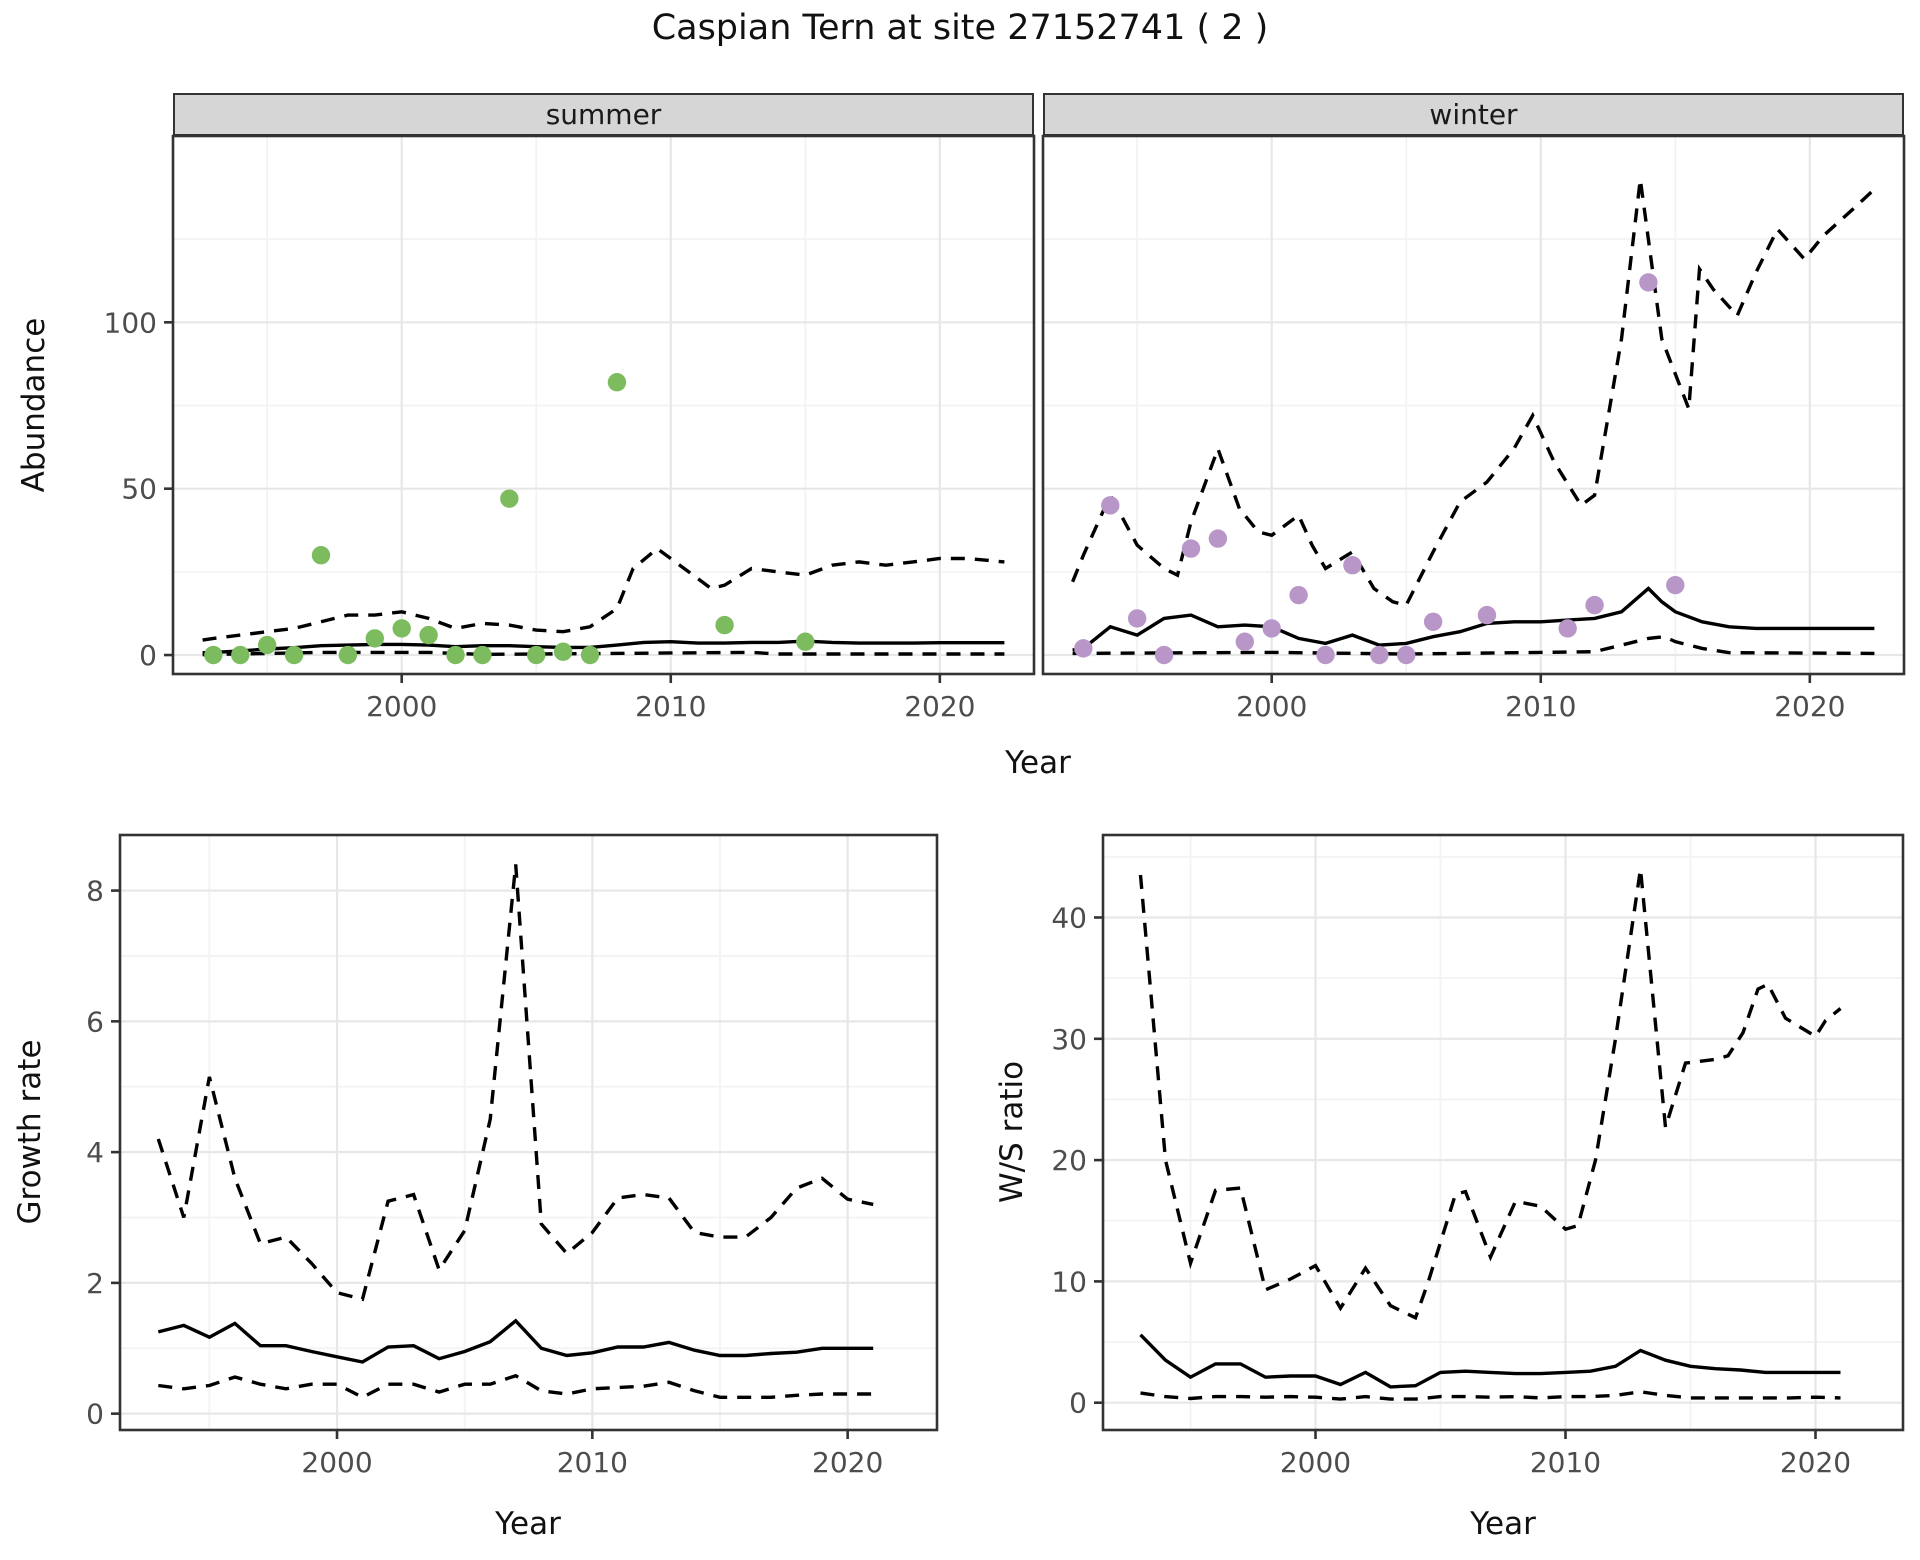  What do you see at coordinates (130, 322) in the screenshot?
I see `y-tick-label: 100` at bounding box center [130, 322].